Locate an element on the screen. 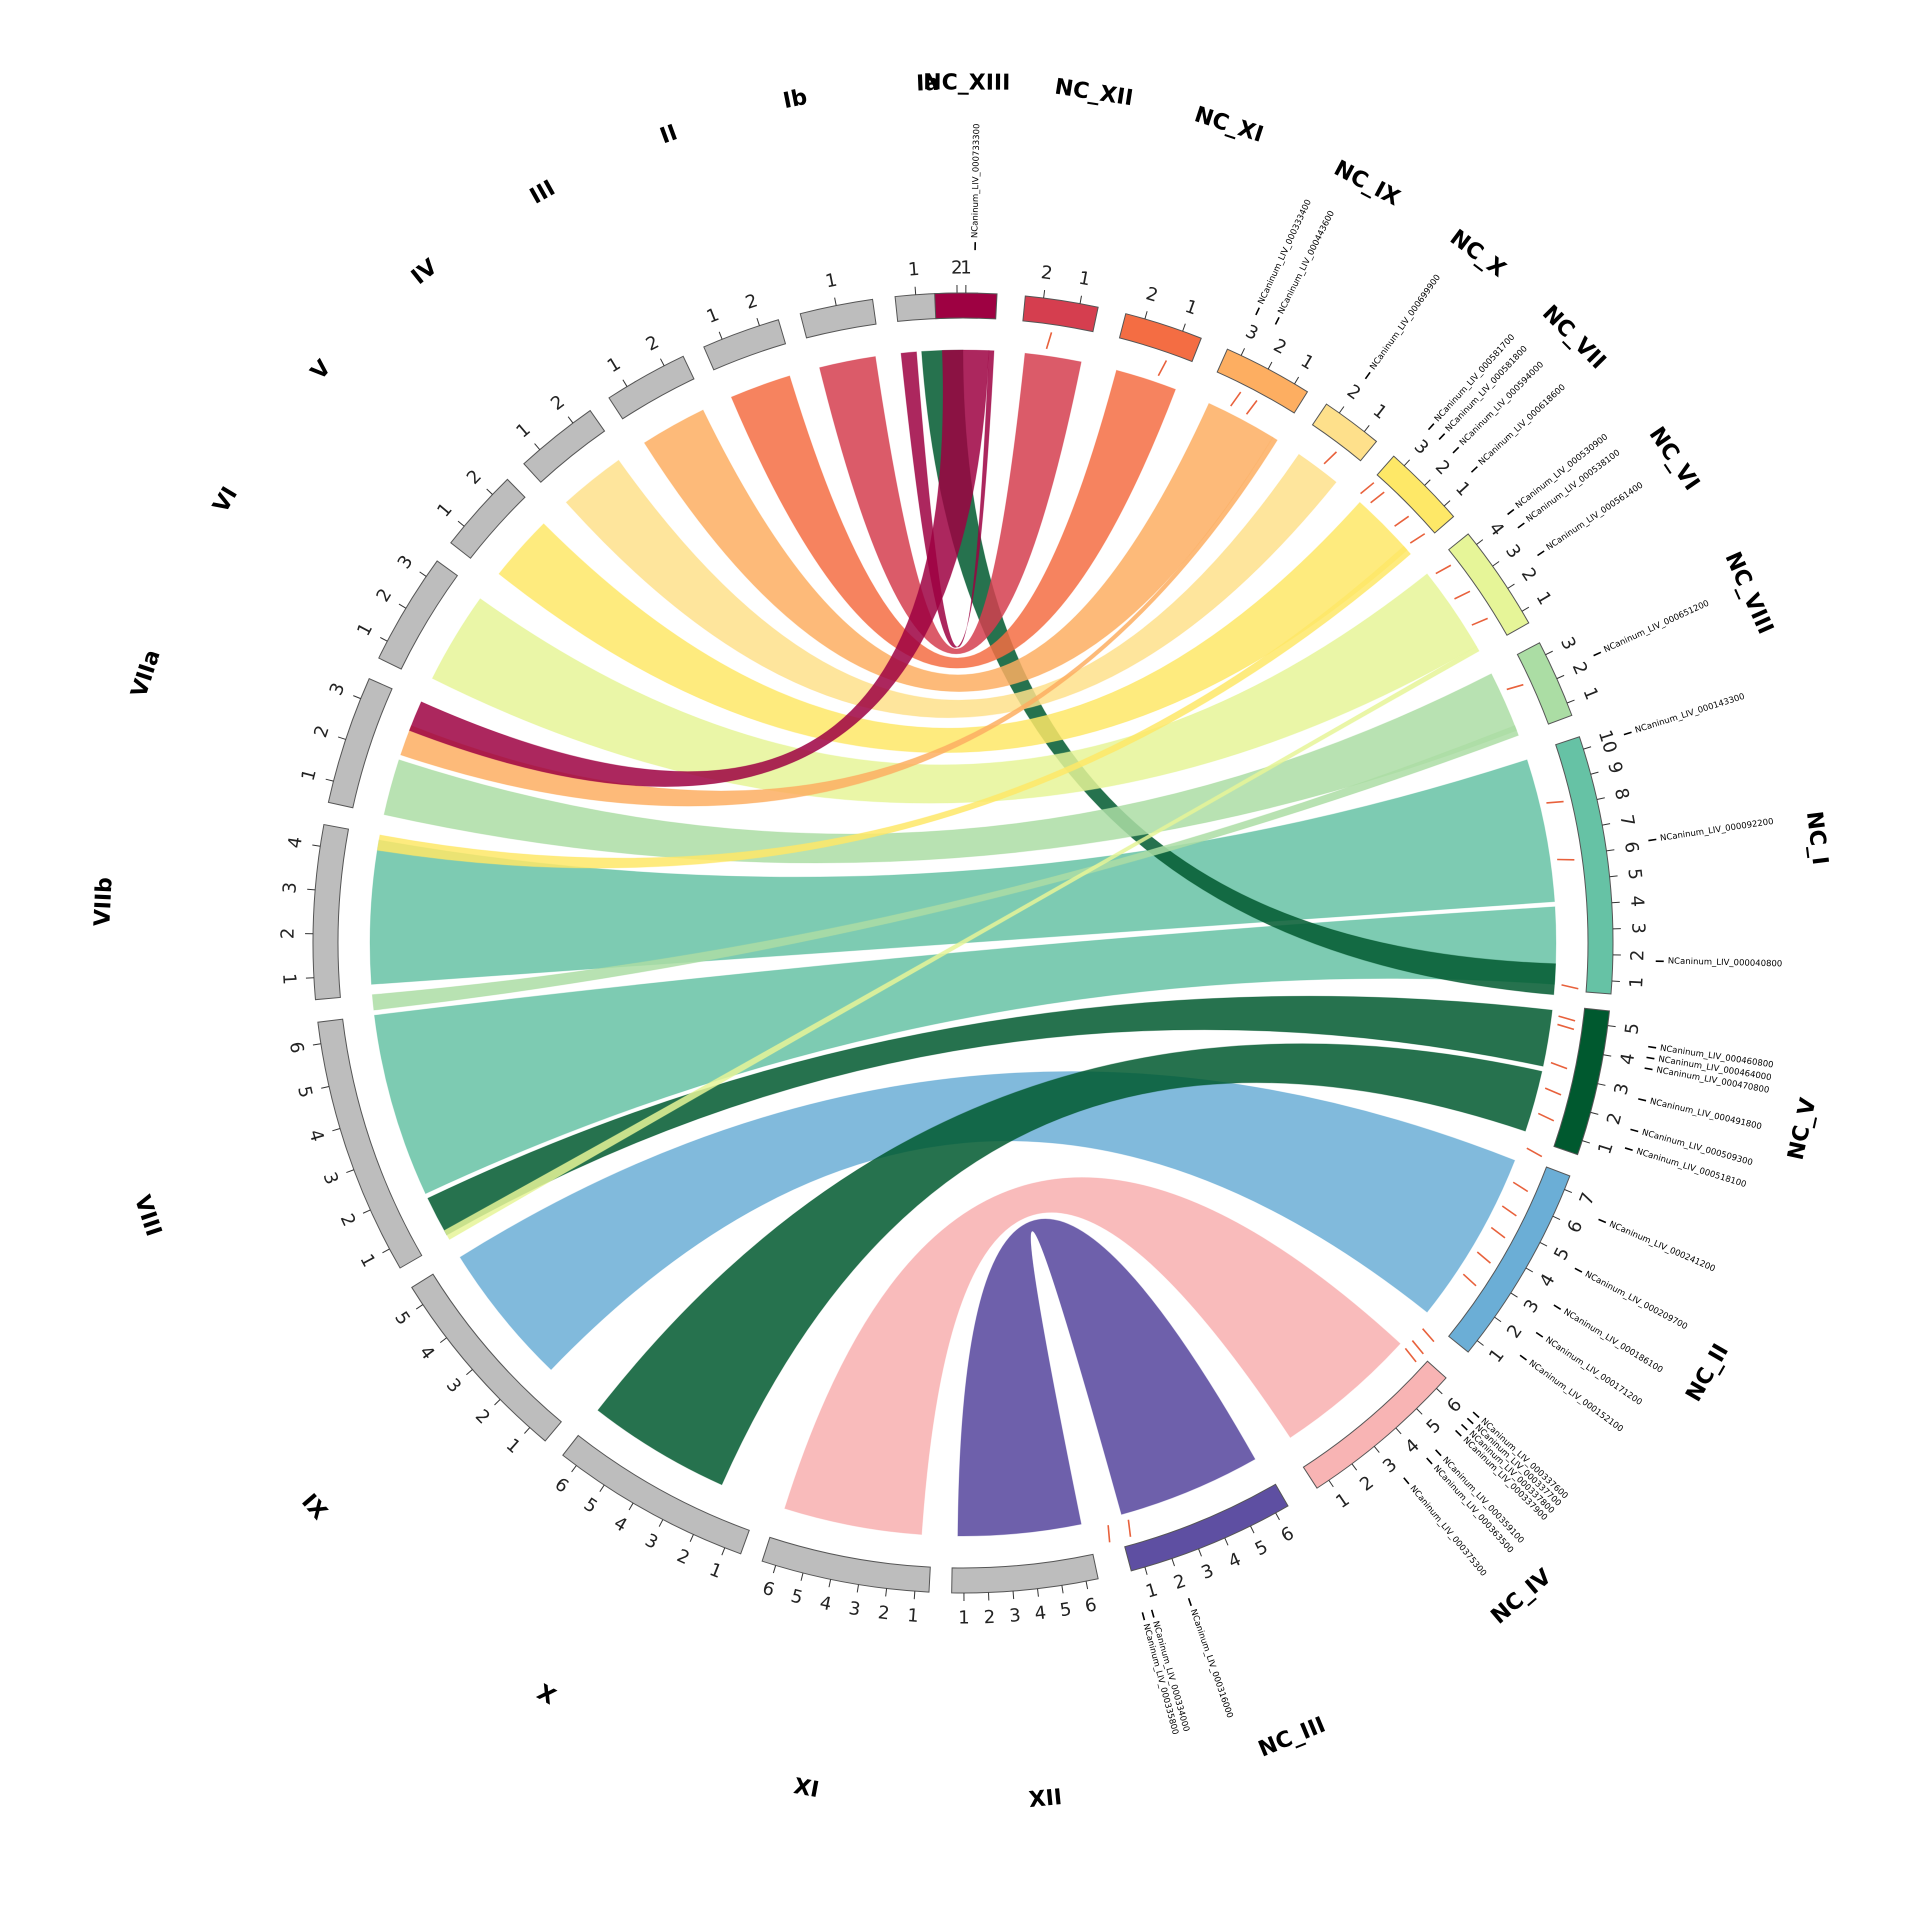  segment-block-viii is located at coordinates (370, 1143).